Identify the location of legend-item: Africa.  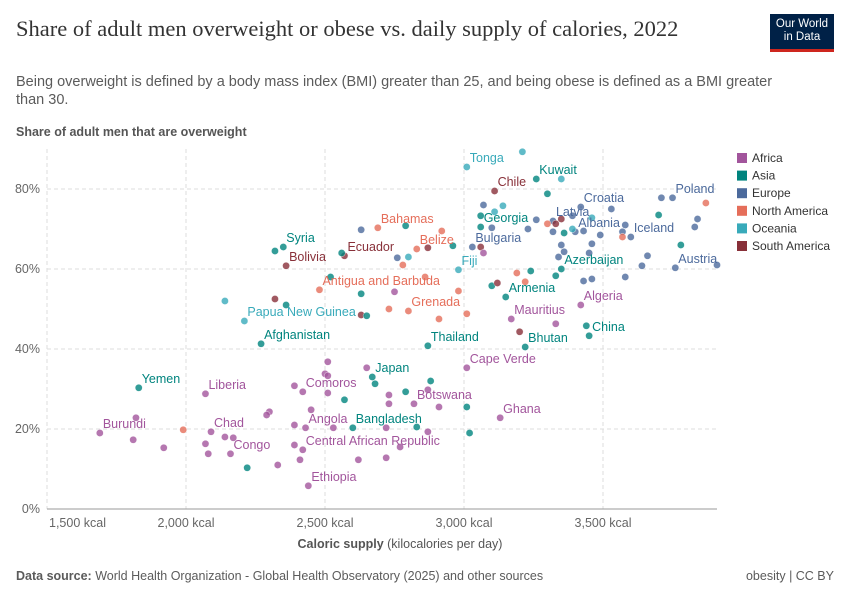
(767, 158).